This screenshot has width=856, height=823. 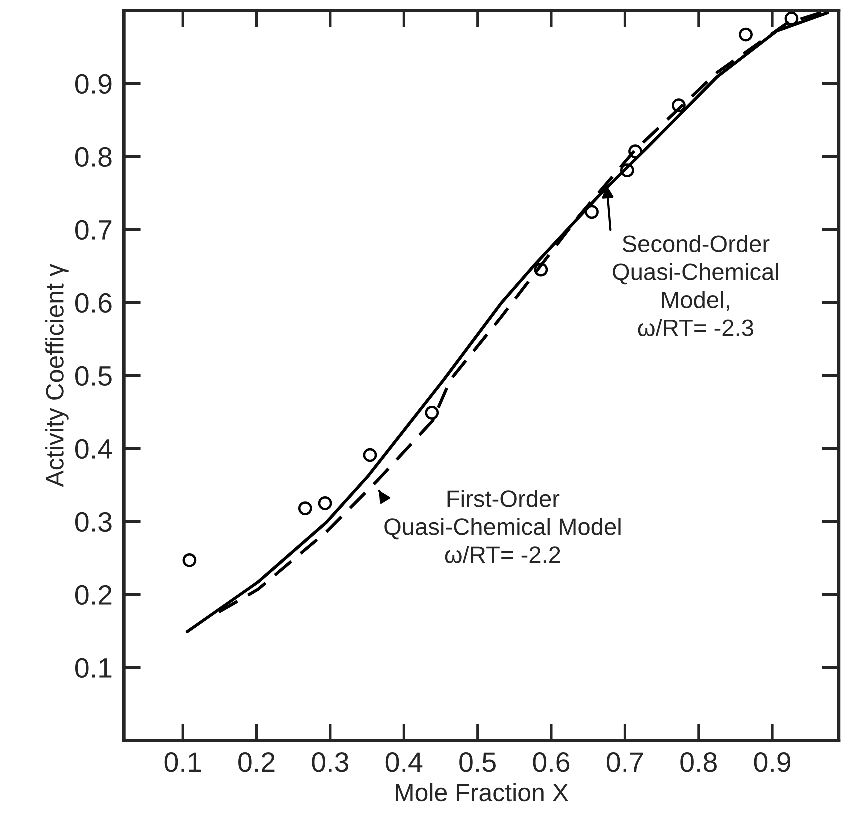 What do you see at coordinates (93, 303) in the screenshot?
I see `y-tick-label: 0.6` at bounding box center [93, 303].